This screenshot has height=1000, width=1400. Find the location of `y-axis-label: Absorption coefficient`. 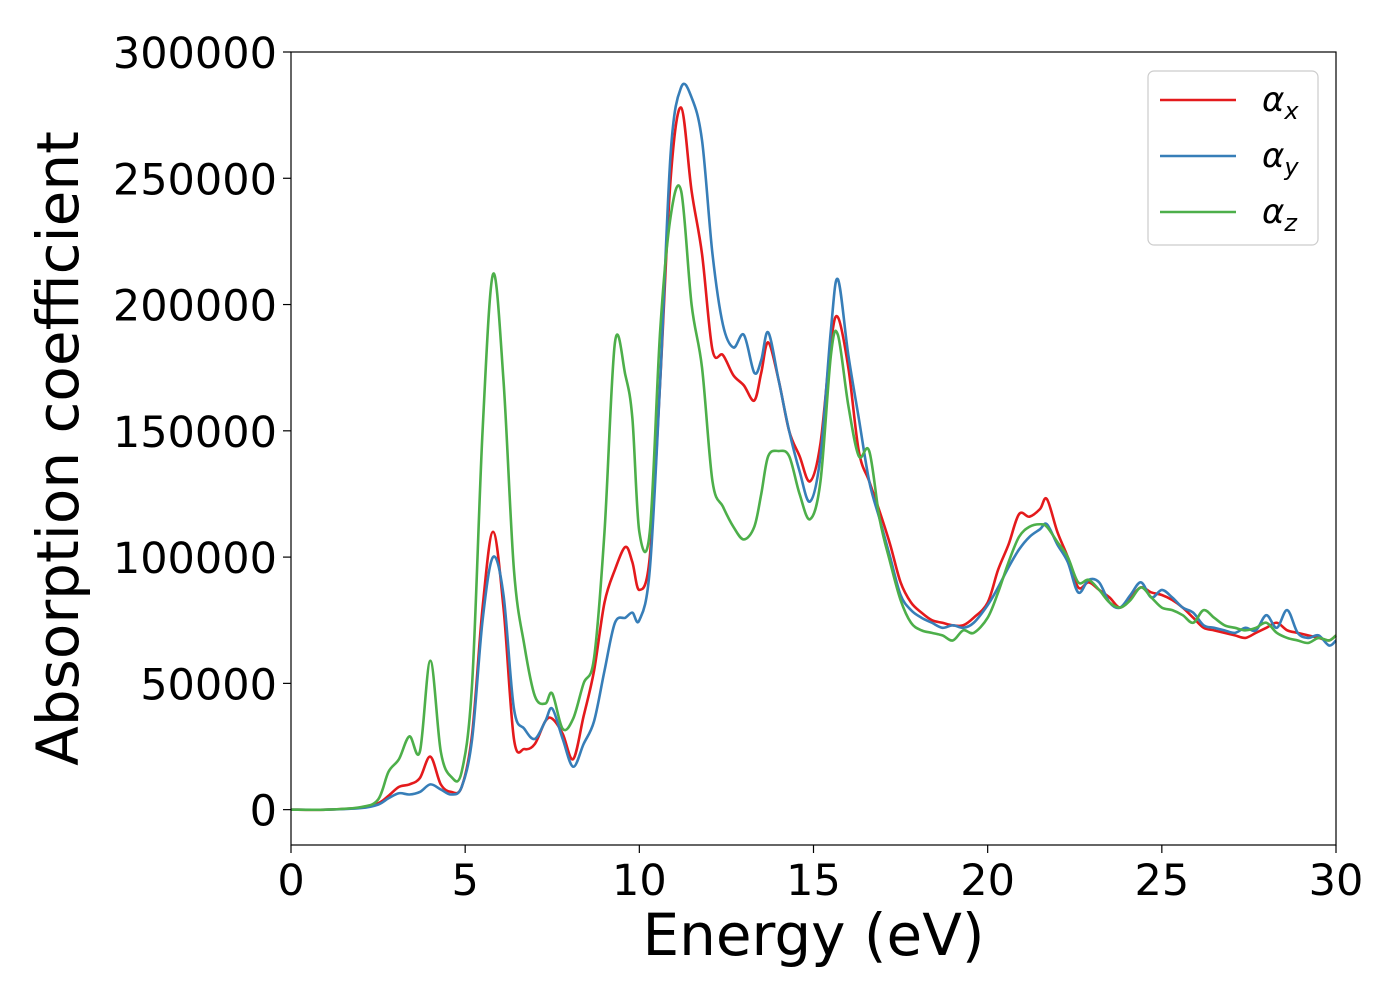

y-axis-label: Absorption coefficient is located at coordinates (58, 448).